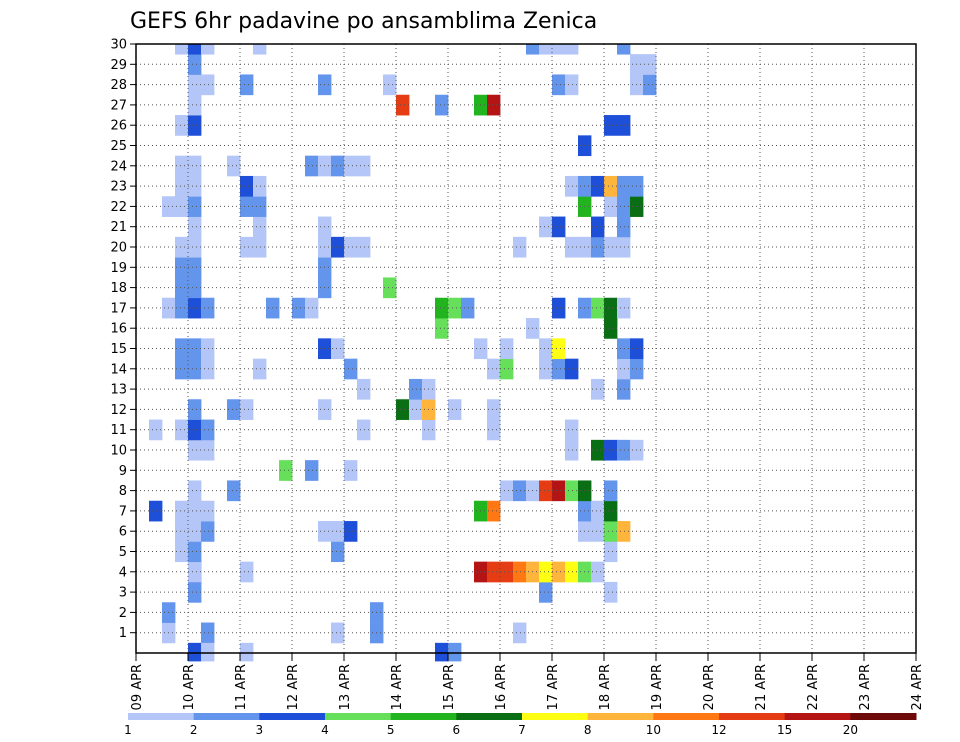 This screenshot has height=742, width=960. I want to click on colorbar-label: 3, so click(260, 730).